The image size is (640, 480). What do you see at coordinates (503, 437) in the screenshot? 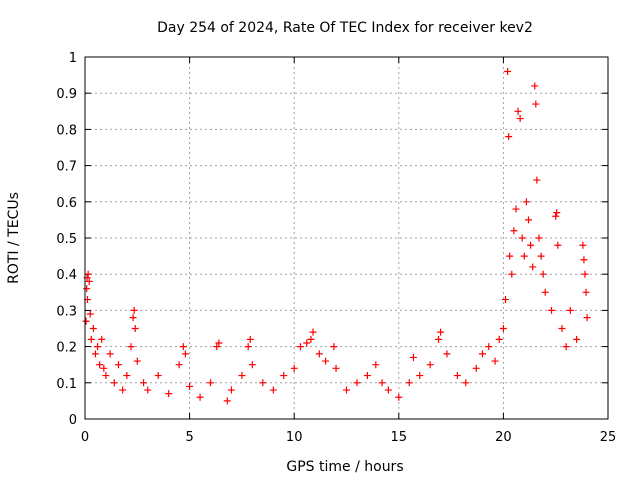
I see `x-tick-label: 20` at bounding box center [503, 437].